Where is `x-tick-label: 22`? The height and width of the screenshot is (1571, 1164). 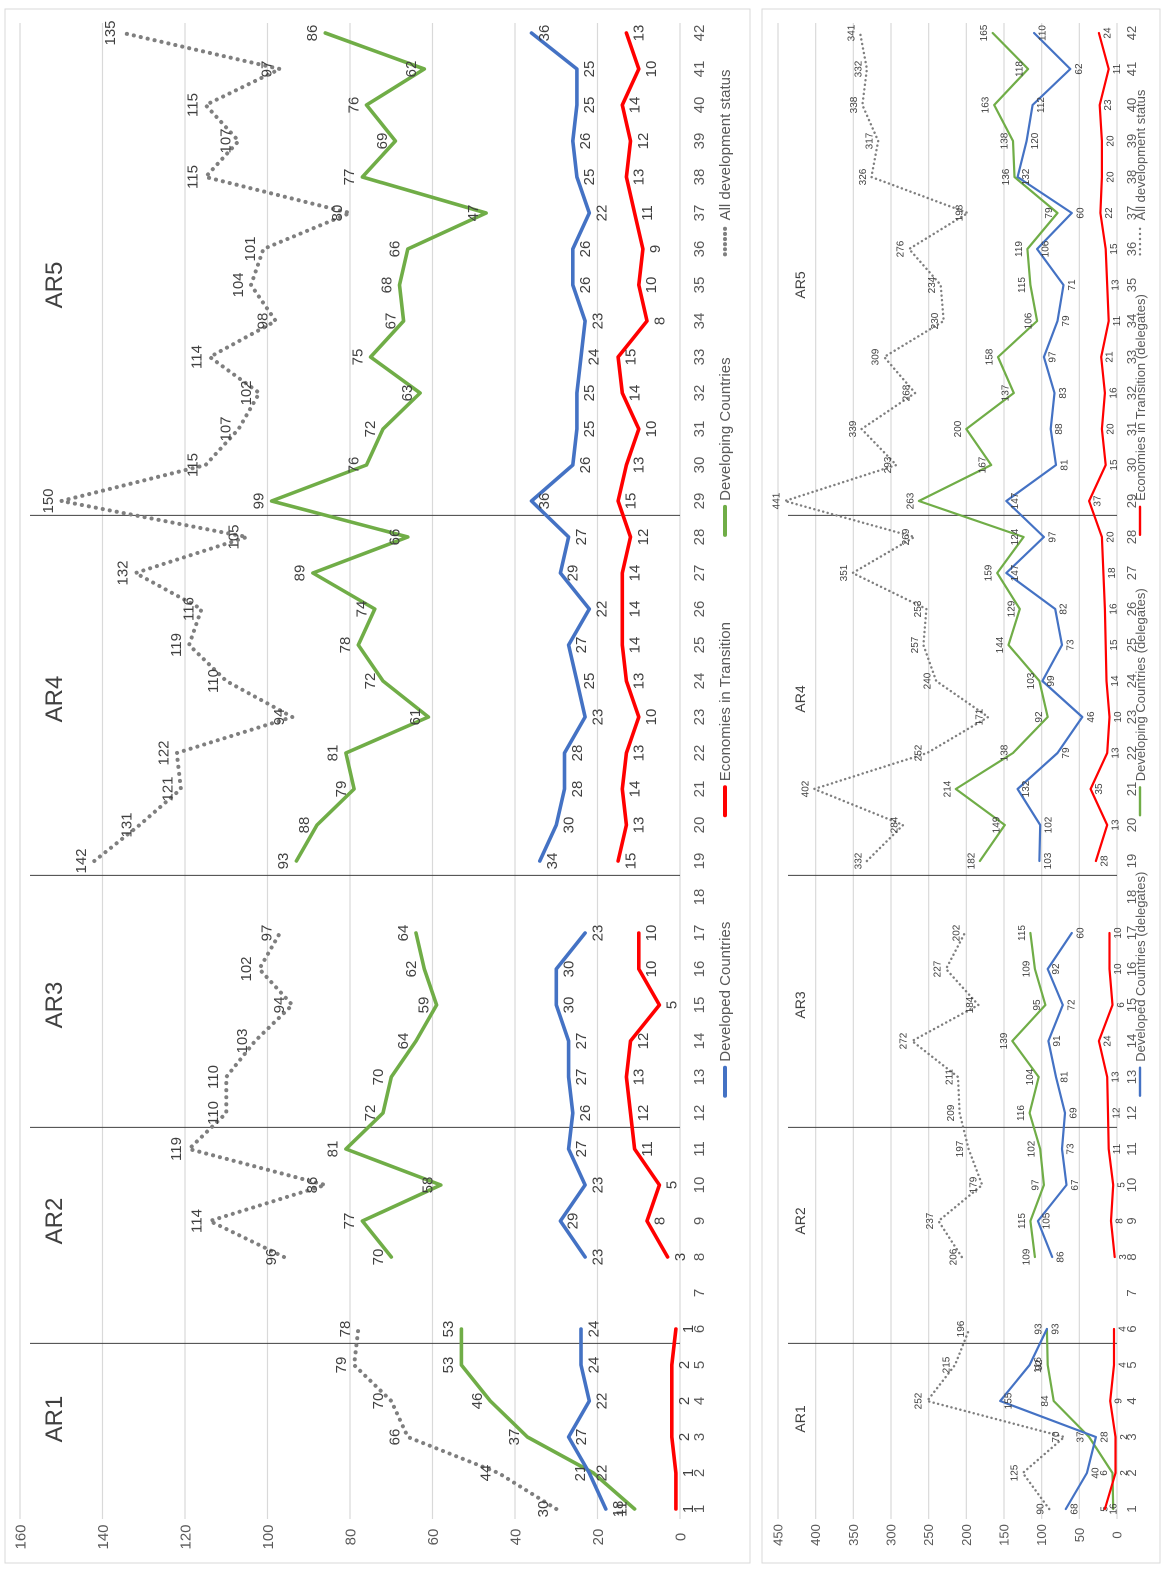 x-tick-label: 22 is located at coordinates (1131, 753).